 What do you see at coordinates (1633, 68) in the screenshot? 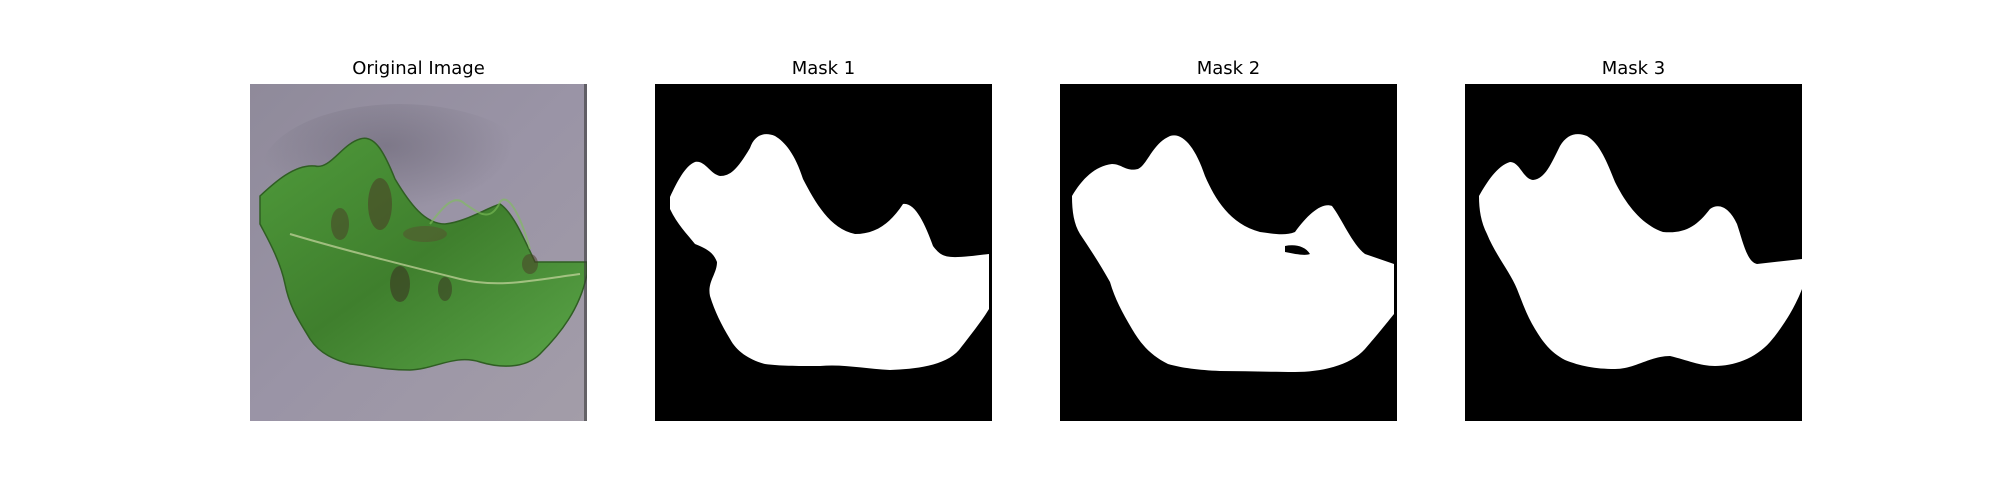
I see `mask-3-title: Mask 3` at bounding box center [1633, 68].